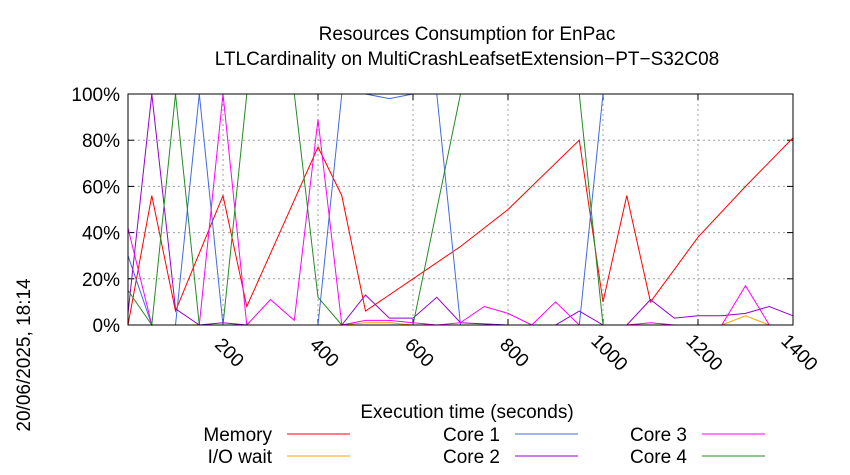 The height and width of the screenshot is (475, 850). I want to click on x-tick-label: 1200, so click(704, 353).